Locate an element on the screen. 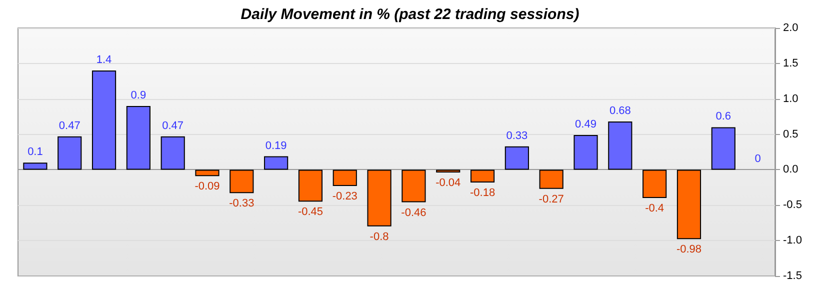  y-tick-label: -0.5 is located at coordinates (792, 205).